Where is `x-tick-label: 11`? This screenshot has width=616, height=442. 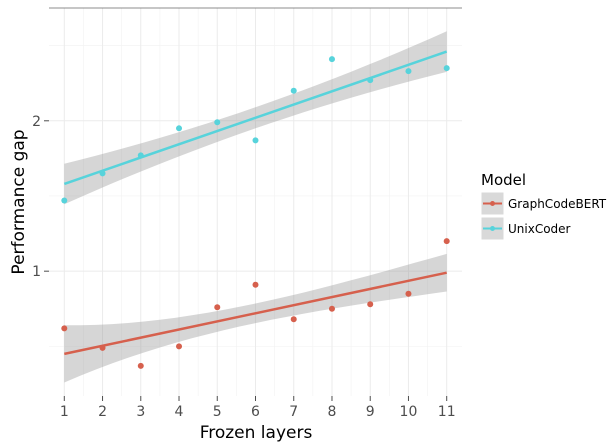 x-tick-label: 11 is located at coordinates (447, 412).